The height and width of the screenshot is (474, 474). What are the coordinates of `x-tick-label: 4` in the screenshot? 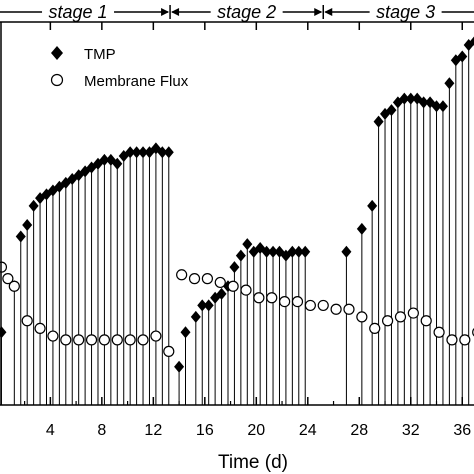 It's located at (50, 430).